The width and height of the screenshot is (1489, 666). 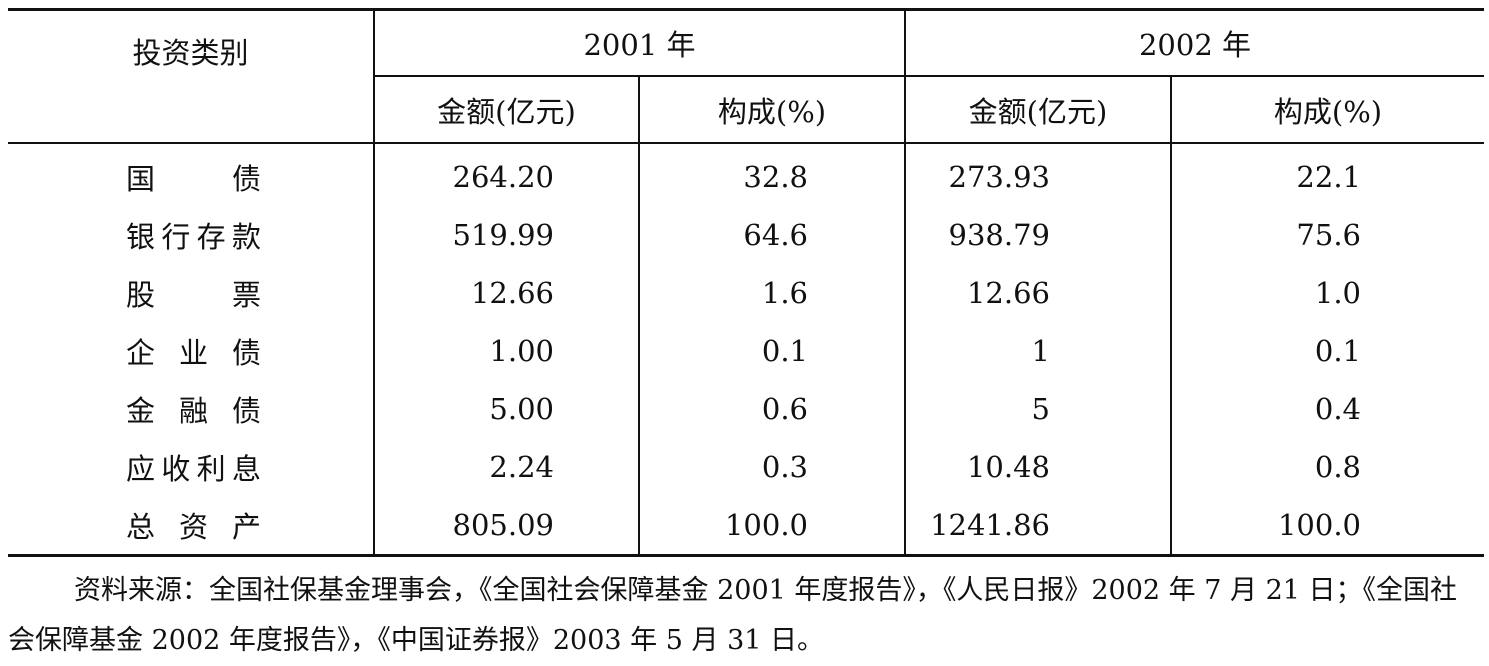 I want to click on table-row: 股票 12.66 1.6 12.66 1.0, so click(x=746, y=293).